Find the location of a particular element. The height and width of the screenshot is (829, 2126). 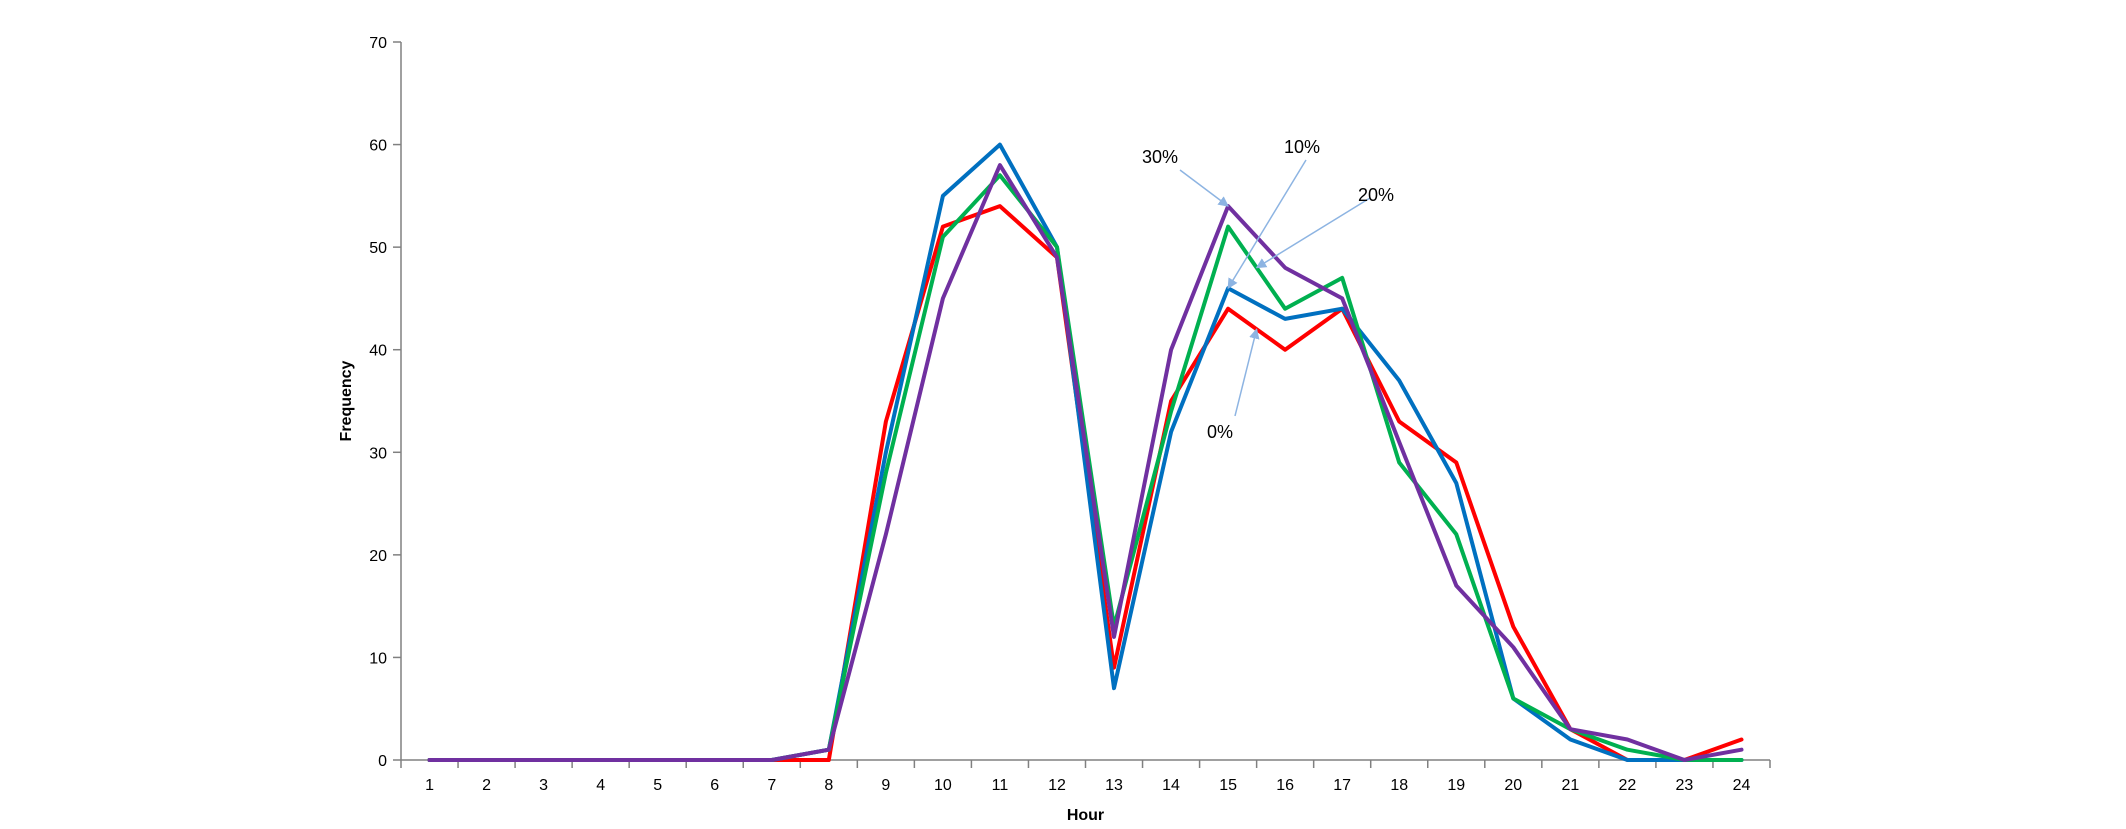

x-tick-label: 21 is located at coordinates (1570, 785).